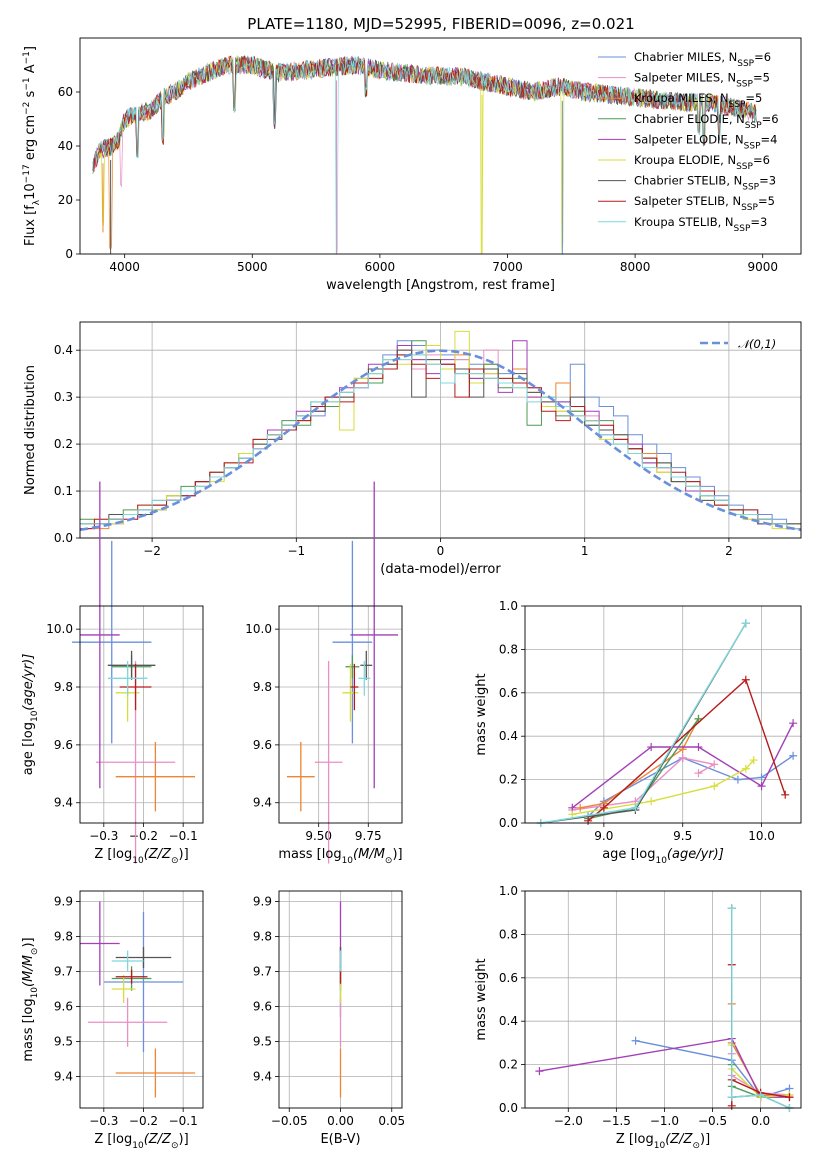 Image resolution: width=819 pixels, height=1170 pixels. I want to click on y-tick-label: 0.1, so click(63, 491).